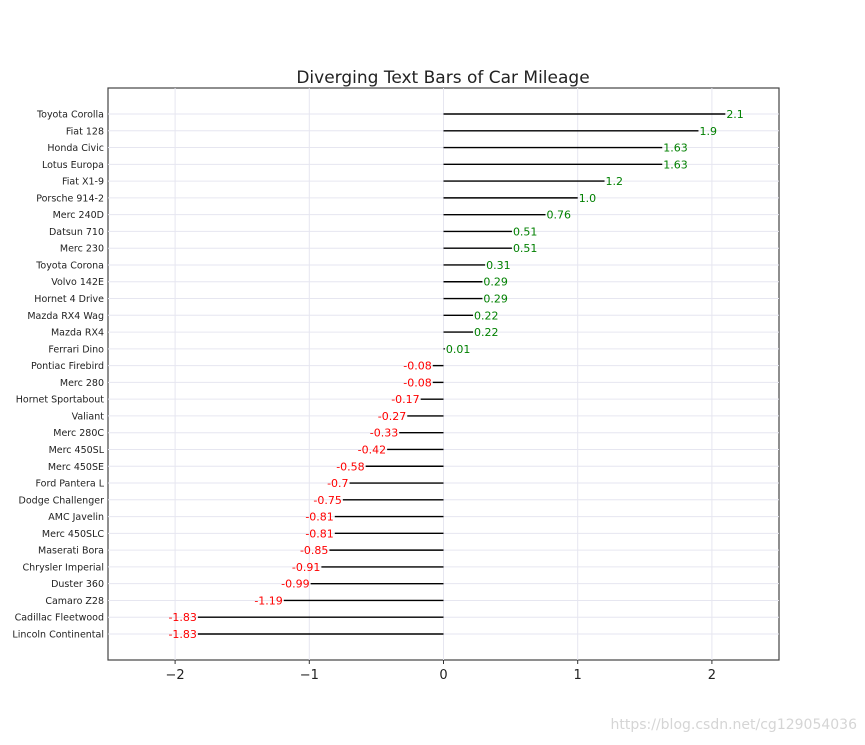  I want to click on value-label: -0.75, so click(327, 500).